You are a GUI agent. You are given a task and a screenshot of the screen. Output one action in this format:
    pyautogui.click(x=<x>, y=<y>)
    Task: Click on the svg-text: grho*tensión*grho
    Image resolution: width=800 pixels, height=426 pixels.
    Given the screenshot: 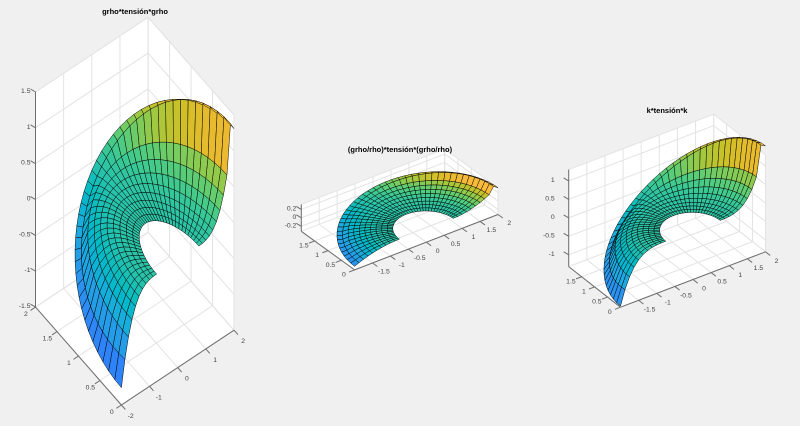 What is the action you would take?
    pyautogui.click(x=135, y=11)
    